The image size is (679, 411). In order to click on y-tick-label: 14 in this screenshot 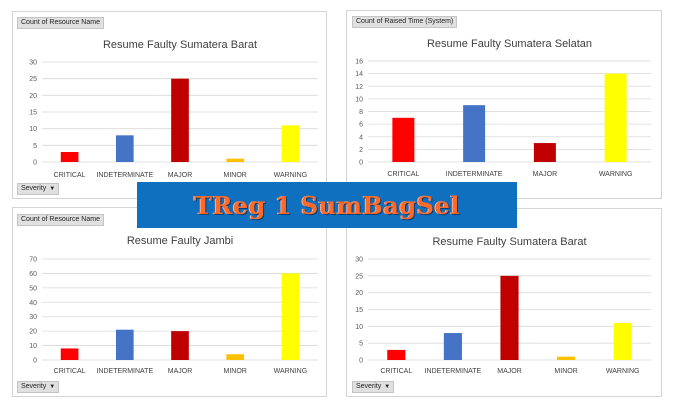, I will do `click(359, 74)`.